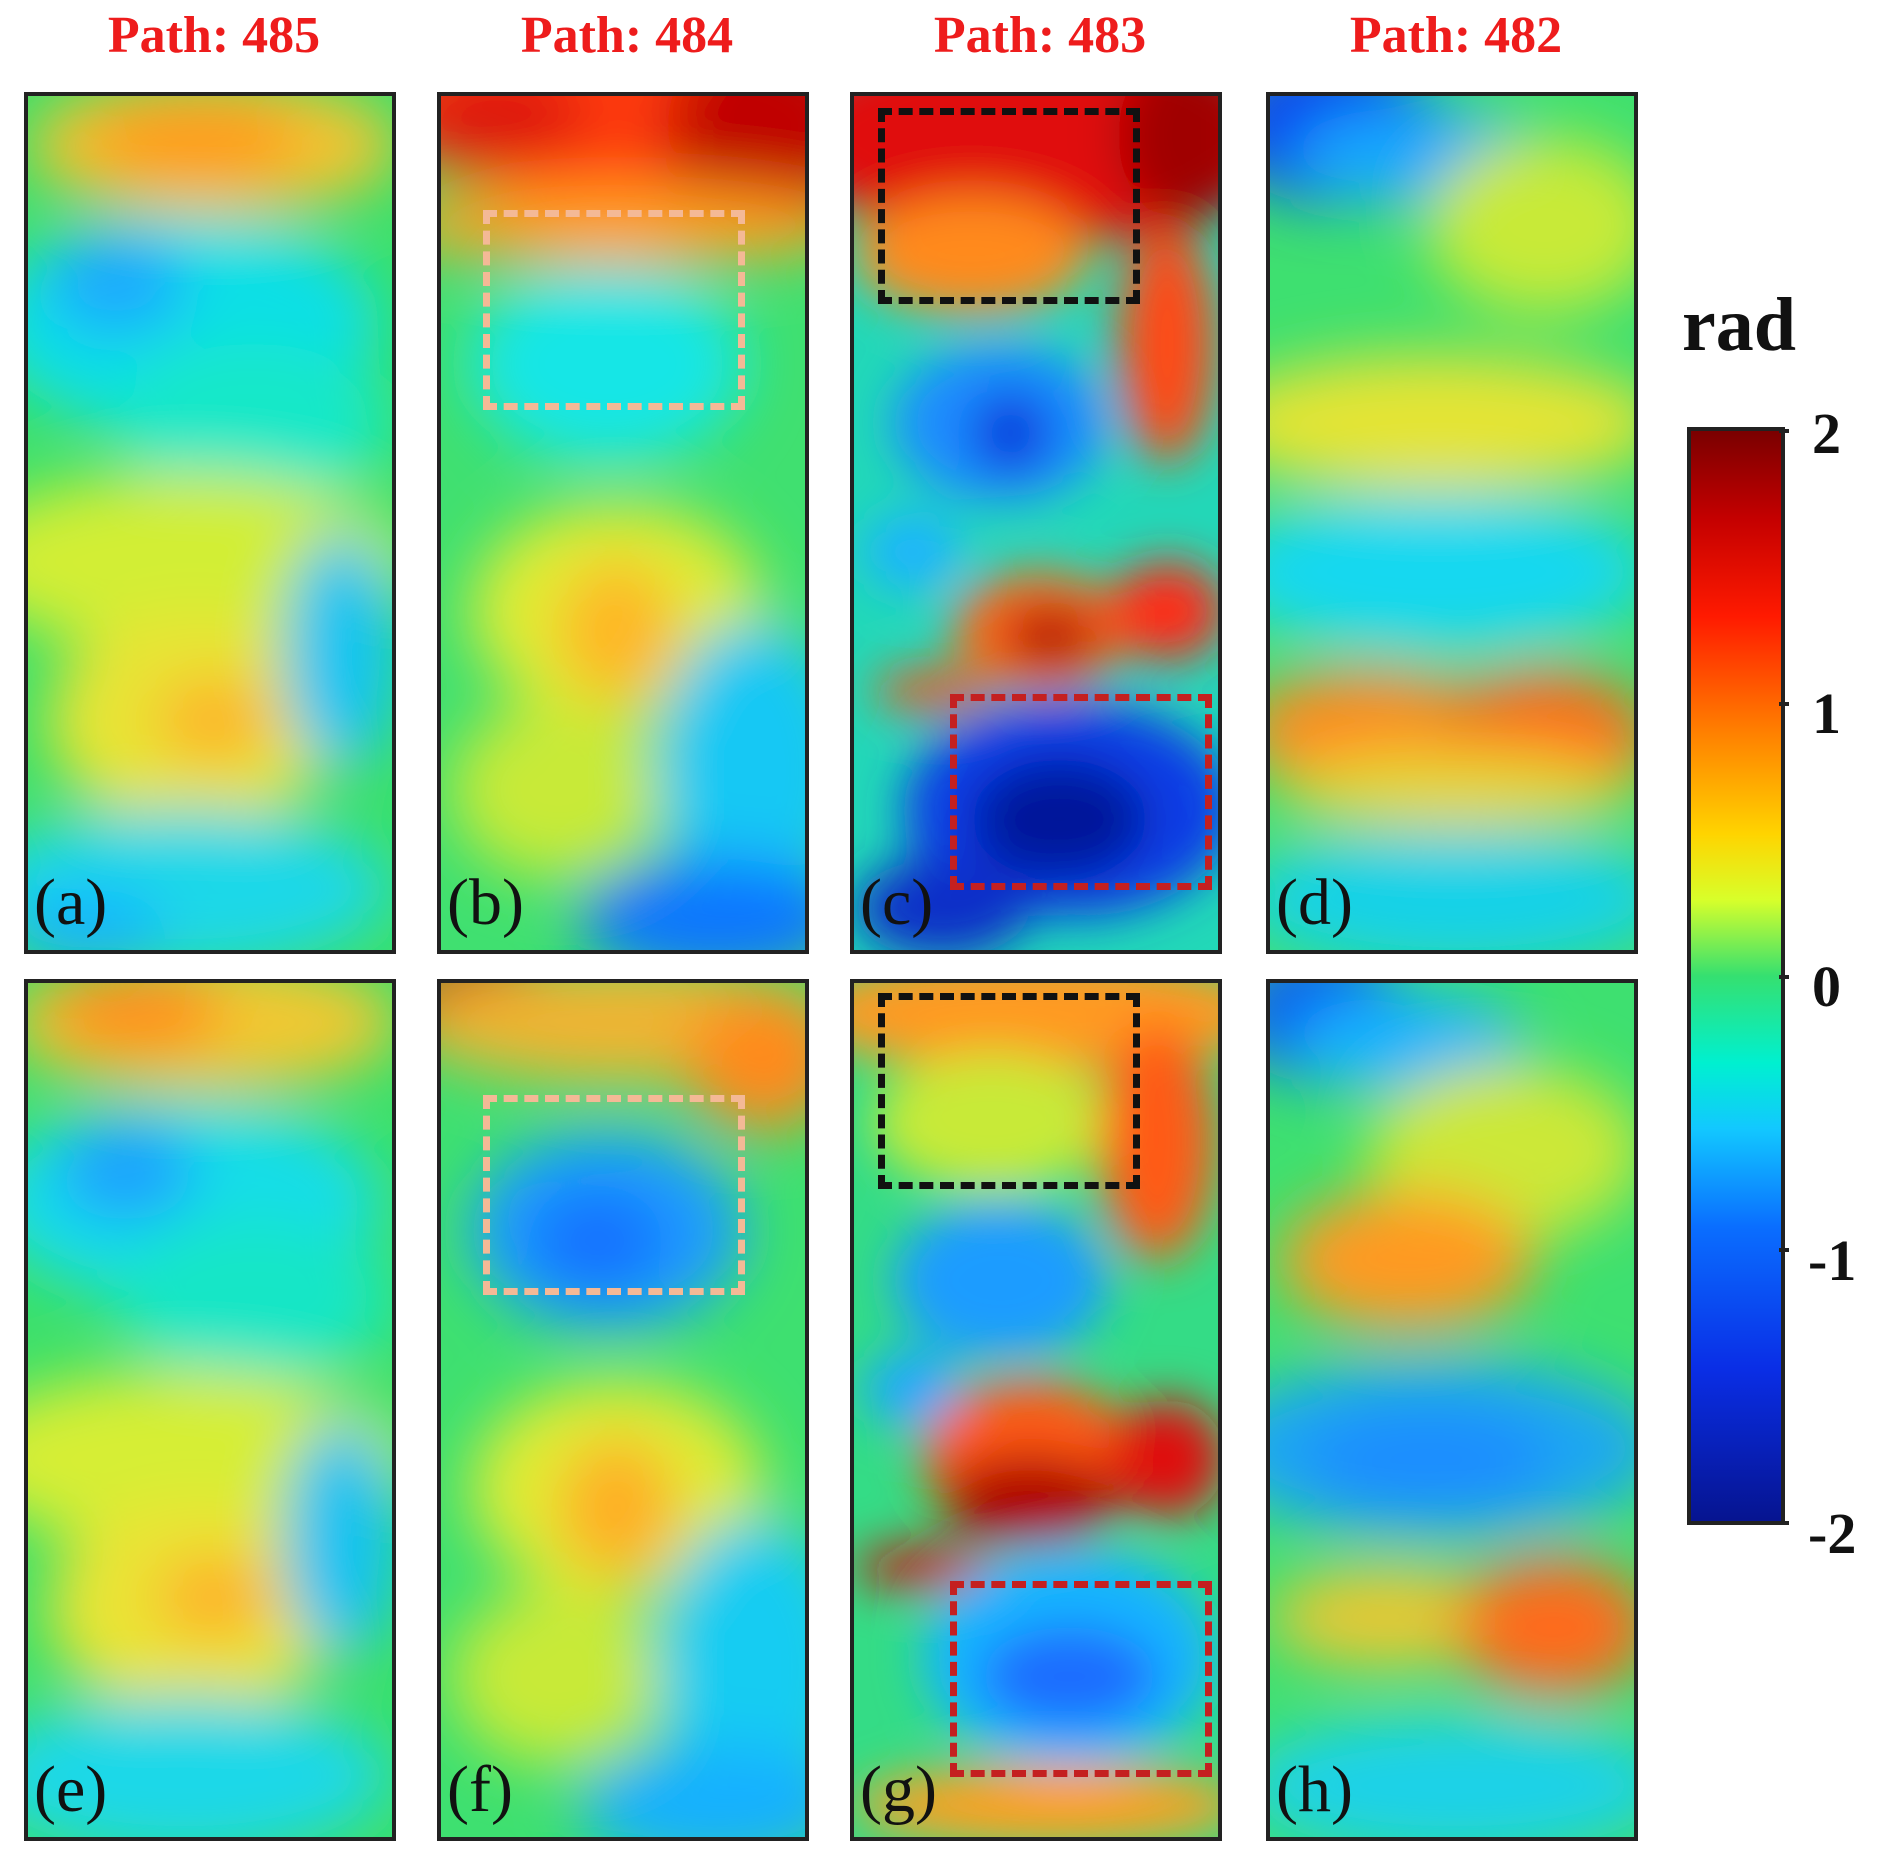  I want to click on phase-field-c, so click(1036, 523).